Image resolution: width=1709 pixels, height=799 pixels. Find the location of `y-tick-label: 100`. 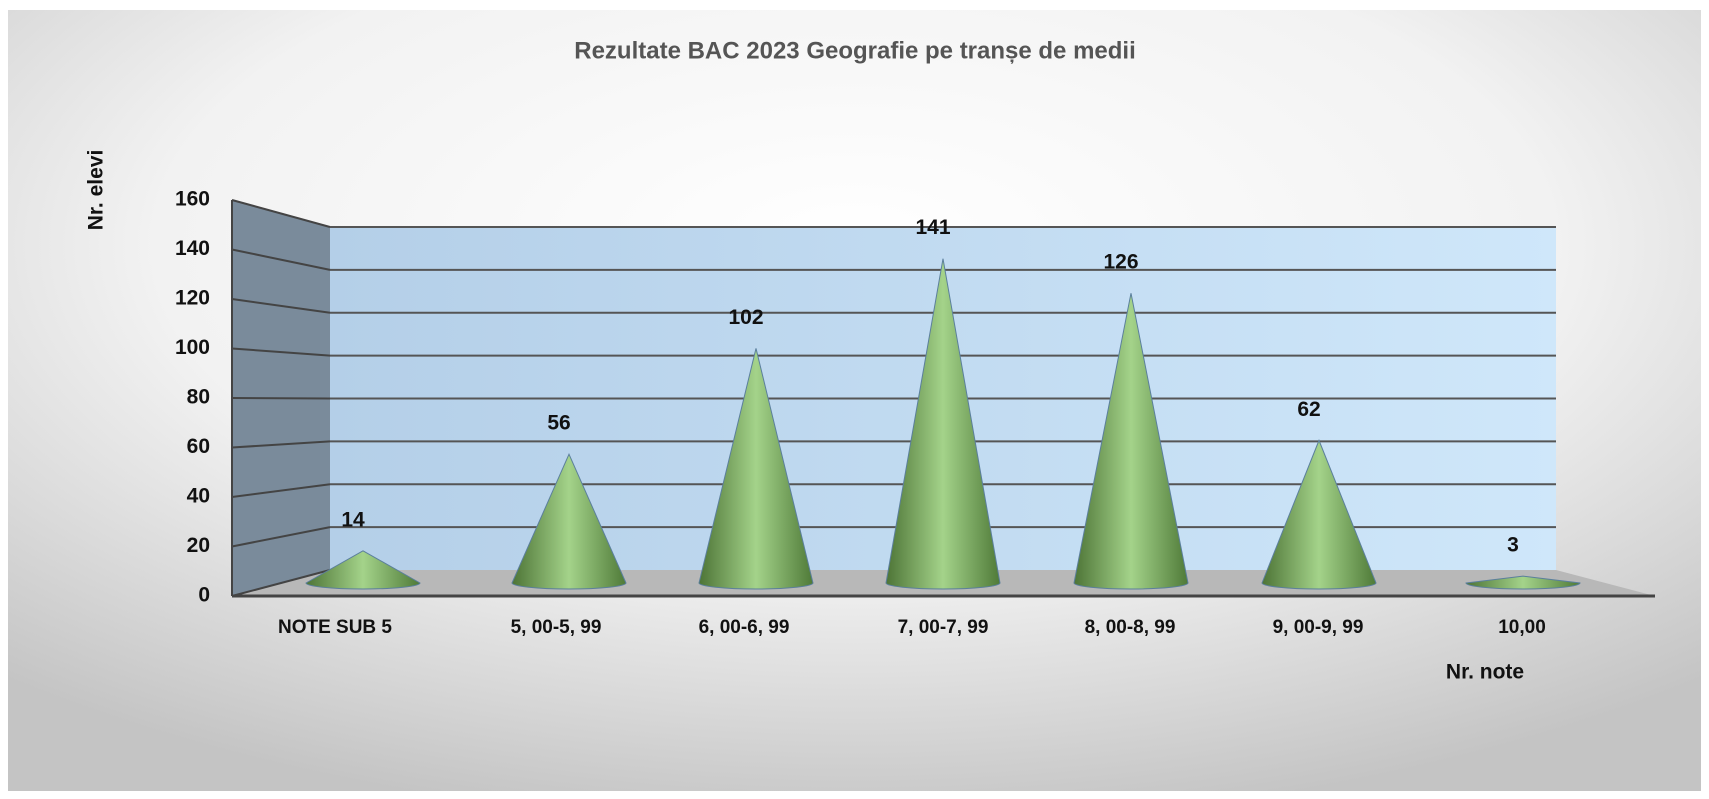

y-tick-label: 100 is located at coordinates (192, 347).